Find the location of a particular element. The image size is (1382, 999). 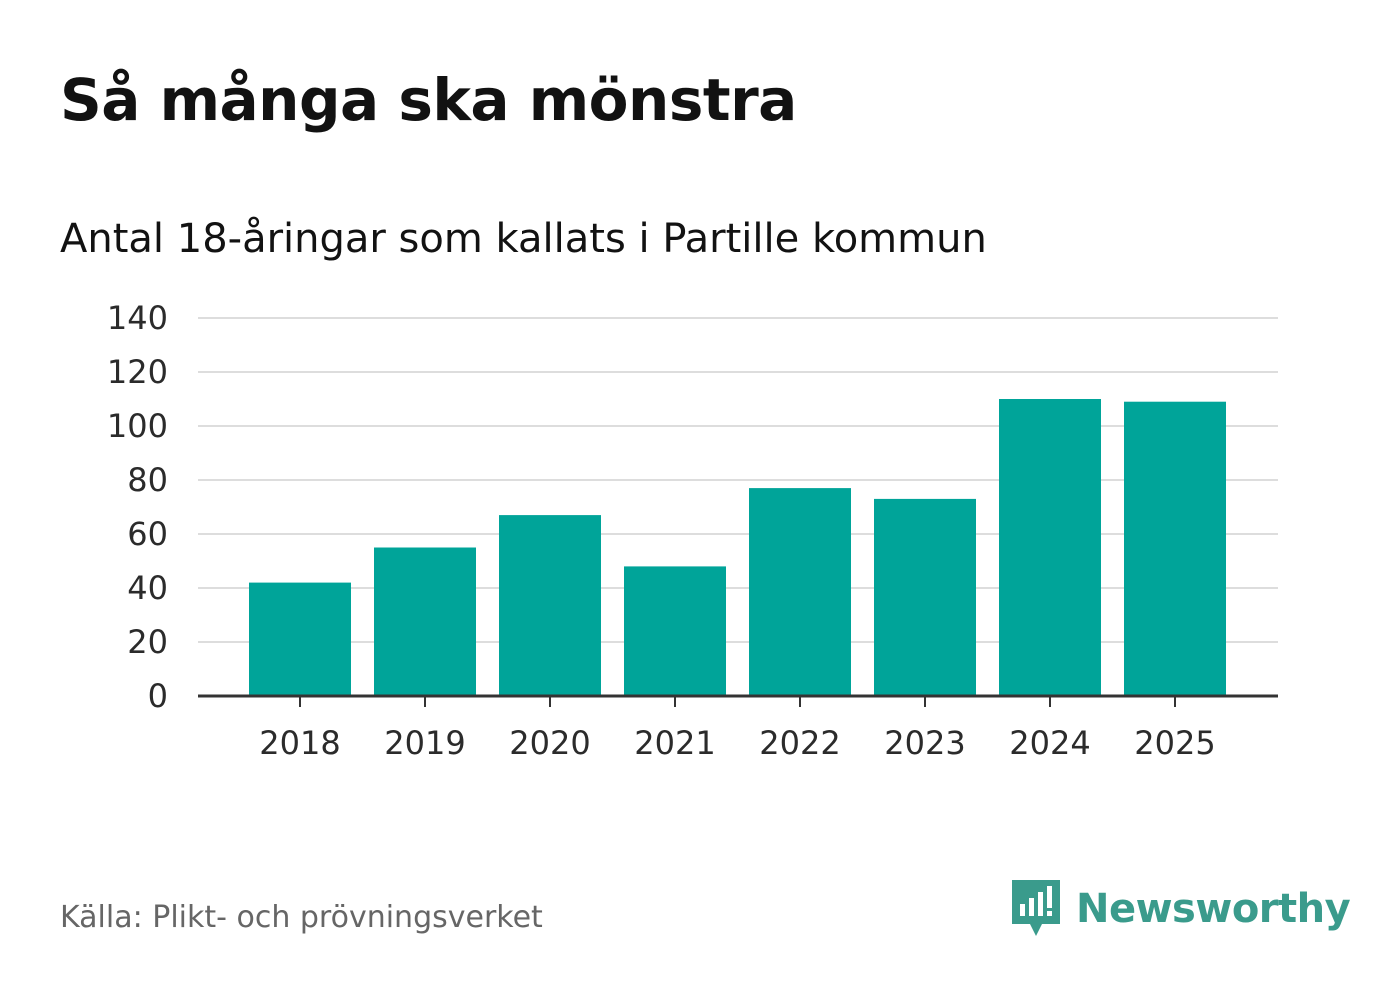

bar-2021 is located at coordinates (675, 631).